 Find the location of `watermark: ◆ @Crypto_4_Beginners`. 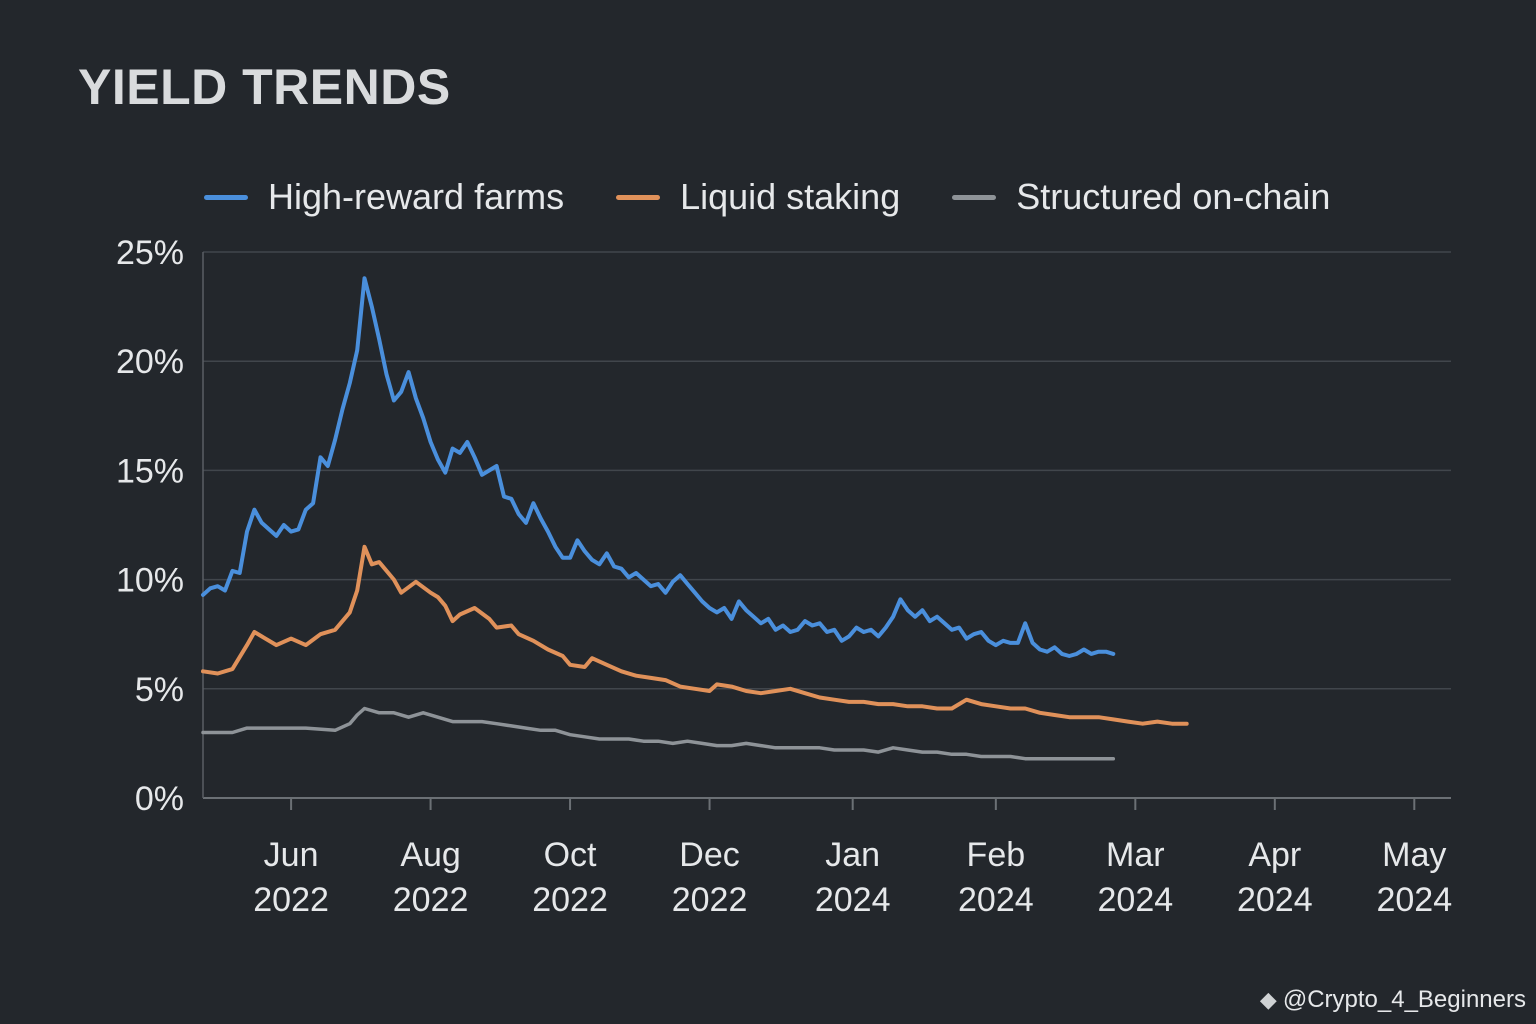

watermark: ◆ @Crypto_4_Beginners is located at coordinates (1393, 1000).